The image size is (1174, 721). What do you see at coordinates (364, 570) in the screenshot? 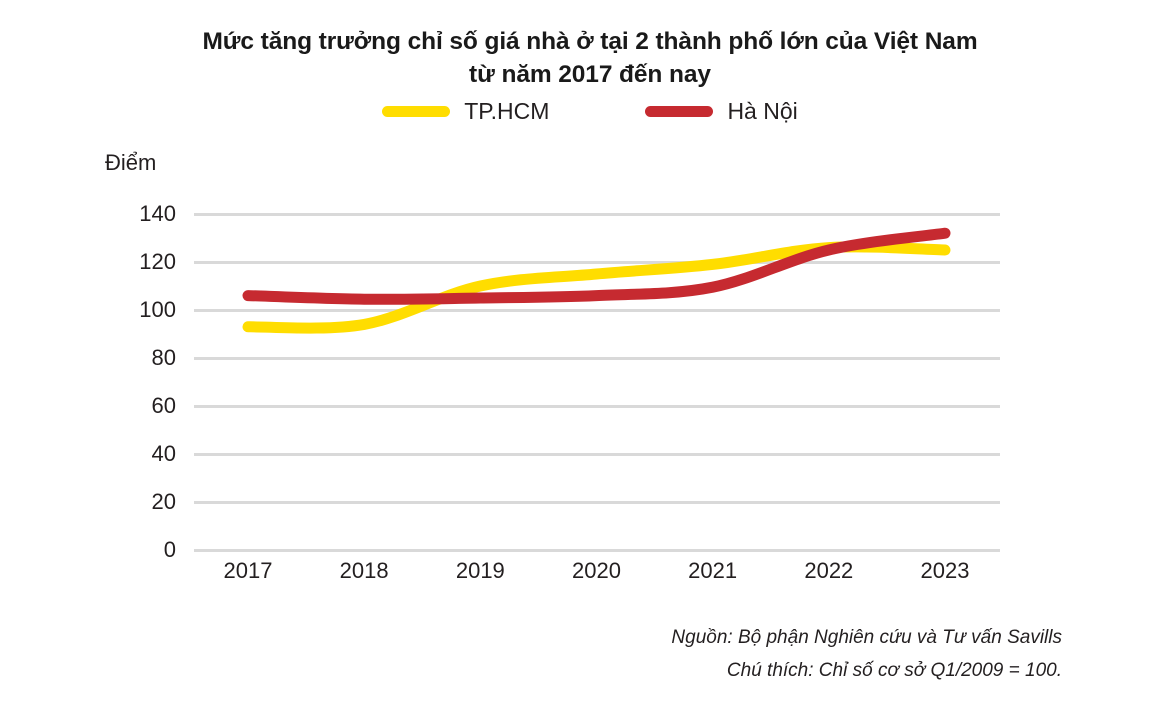
I see `x-axis-tick-label: 2018` at bounding box center [364, 570].